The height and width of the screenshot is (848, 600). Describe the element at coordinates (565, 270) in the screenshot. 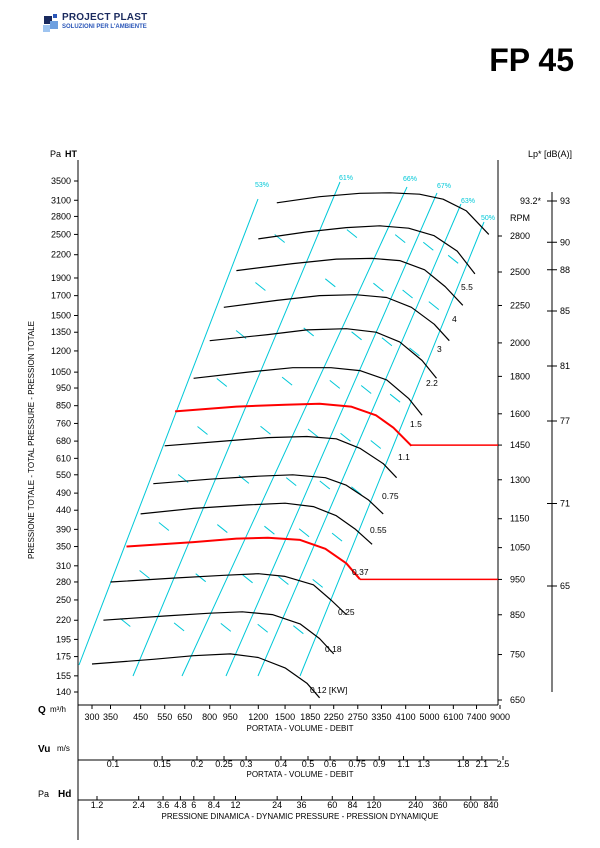

I see `noise-tick-label: 88` at that location.